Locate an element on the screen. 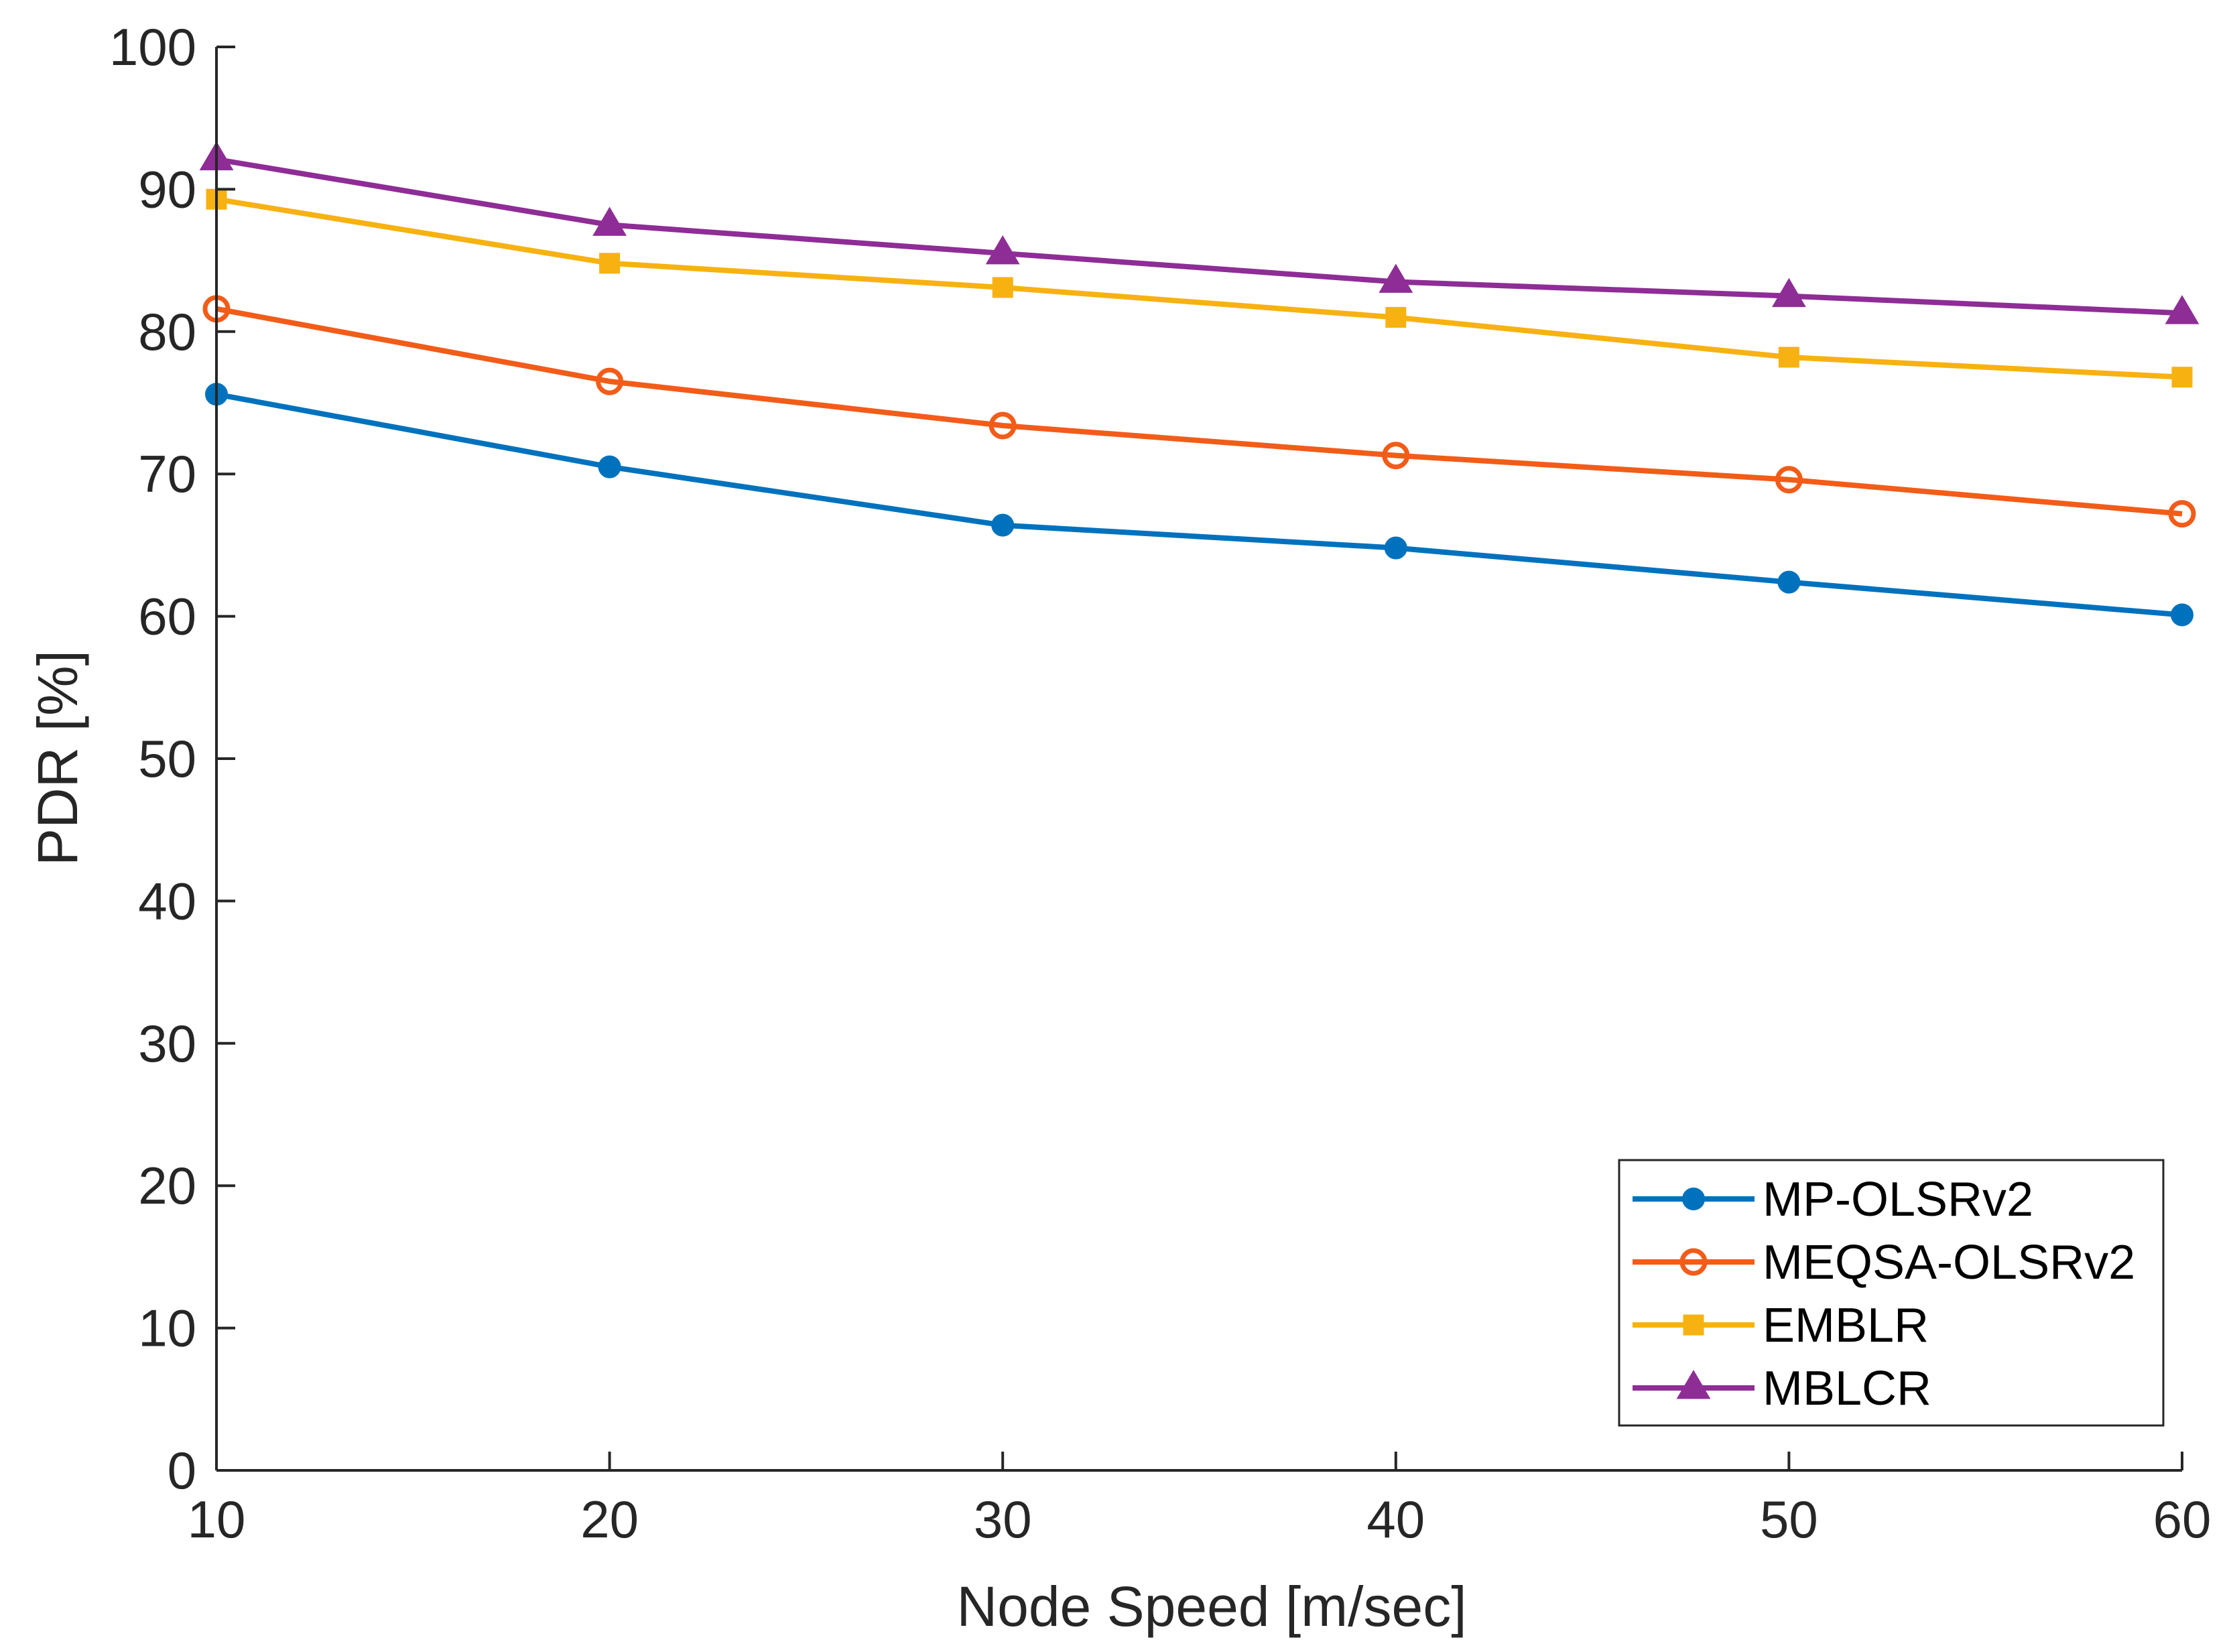  series-emblr is located at coordinates (1199, 288).